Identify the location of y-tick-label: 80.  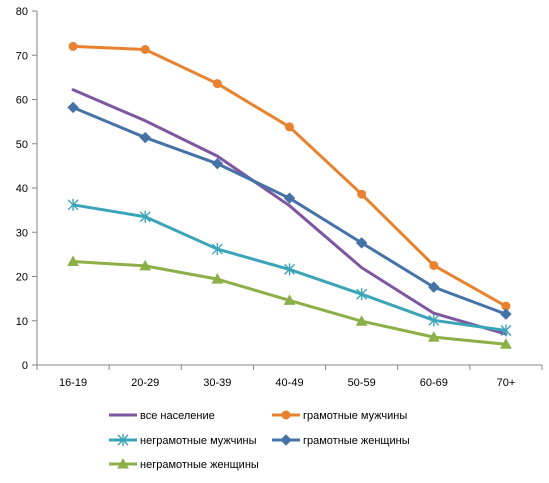
(22, 12).